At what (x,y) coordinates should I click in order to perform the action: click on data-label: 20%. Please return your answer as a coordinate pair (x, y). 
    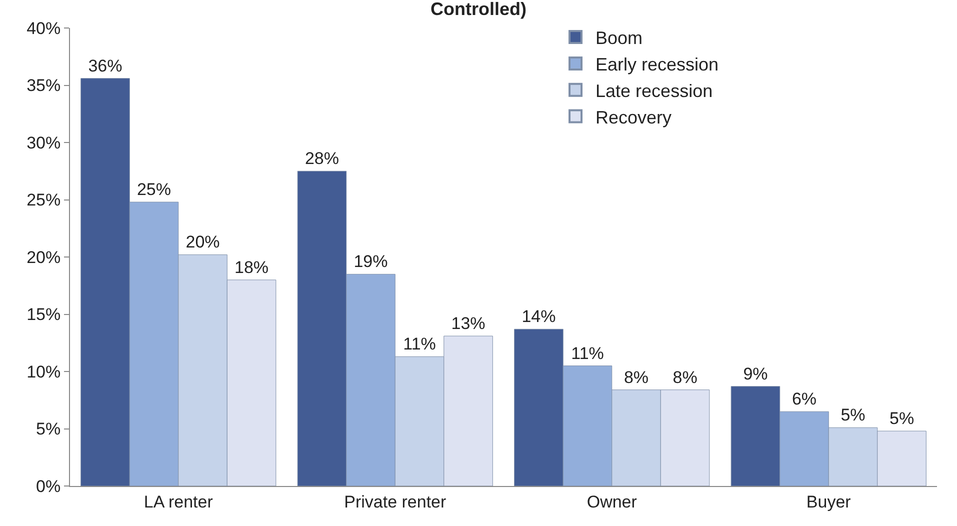
    Looking at the image, I should click on (203, 242).